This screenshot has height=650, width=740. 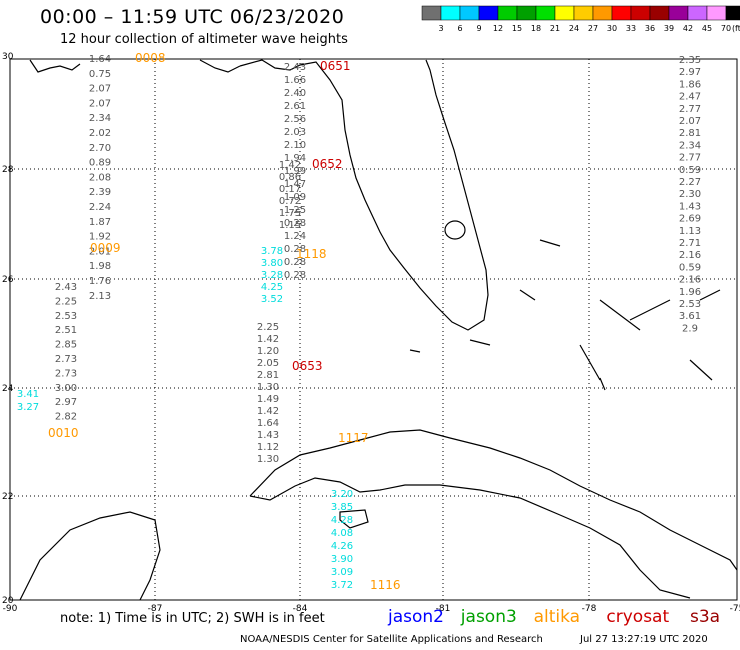 What do you see at coordinates (307, 366) in the screenshot?
I see `pass-label: 0653` at bounding box center [307, 366].